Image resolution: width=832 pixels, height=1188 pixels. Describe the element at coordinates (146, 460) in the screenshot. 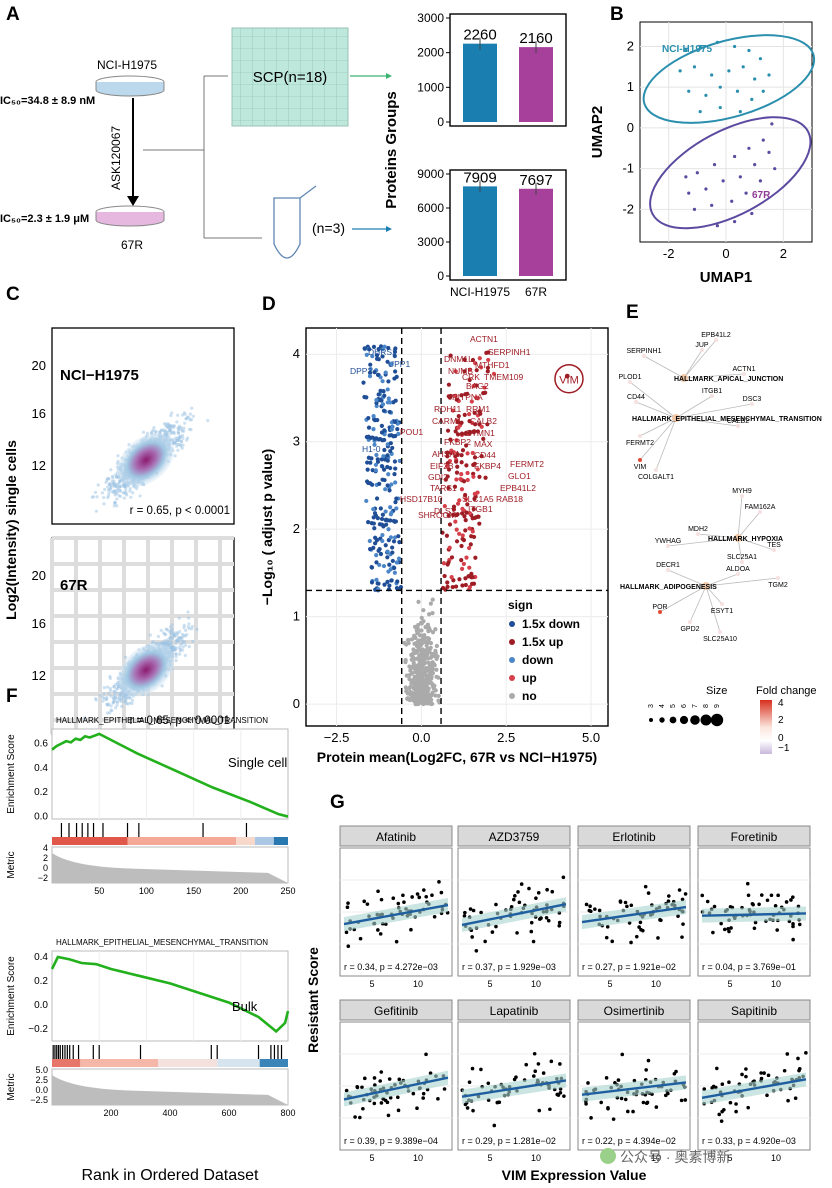

I see `density-core` at that location.